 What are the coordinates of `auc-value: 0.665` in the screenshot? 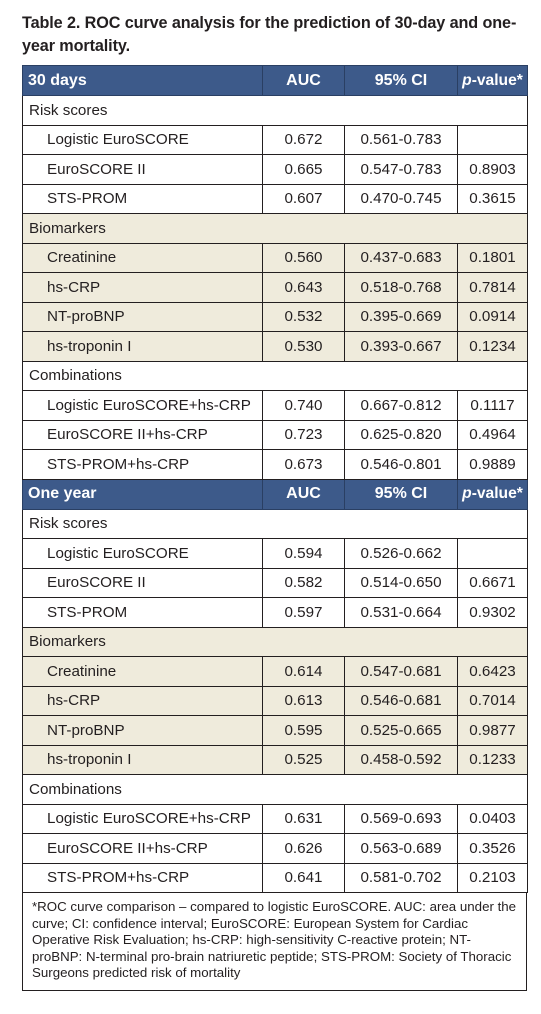 It's located at (303, 169).